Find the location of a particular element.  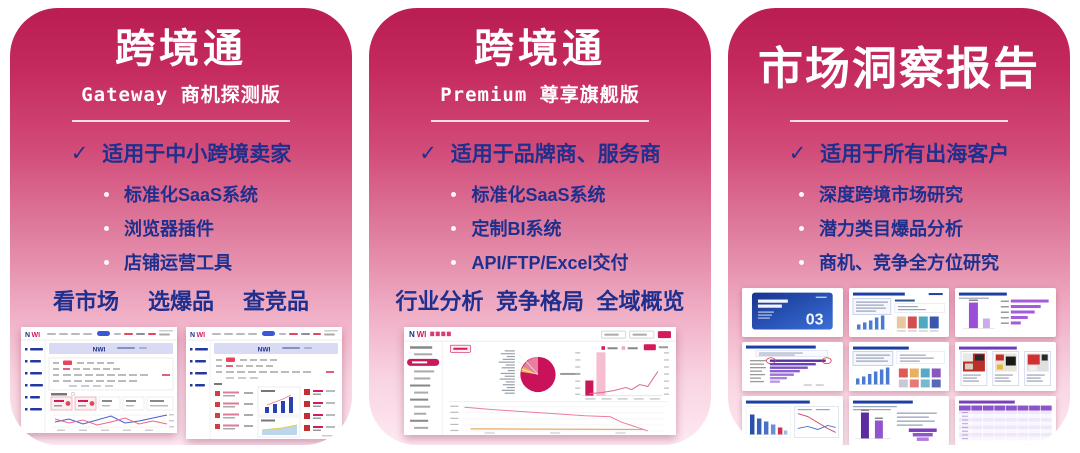

feature-bullet-list: 深度跨境市场研究 潜力类目爆品分析 商机、竞争全方位研究 is located at coordinates (899, 228).